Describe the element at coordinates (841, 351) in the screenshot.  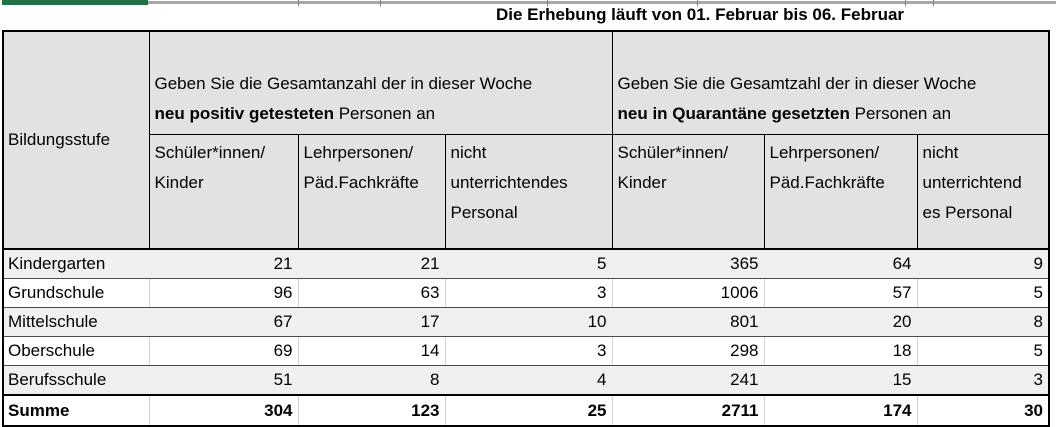
I see `value-cell: 18` at that location.